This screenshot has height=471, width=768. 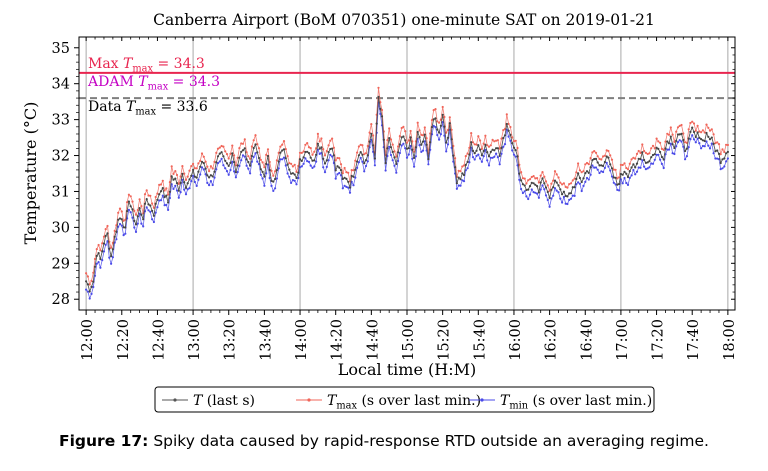 What do you see at coordinates (148, 108) in the screenshot?
I see `data-tmax-label: Data Tmax = 33.6` at bounding box center [148, 108].